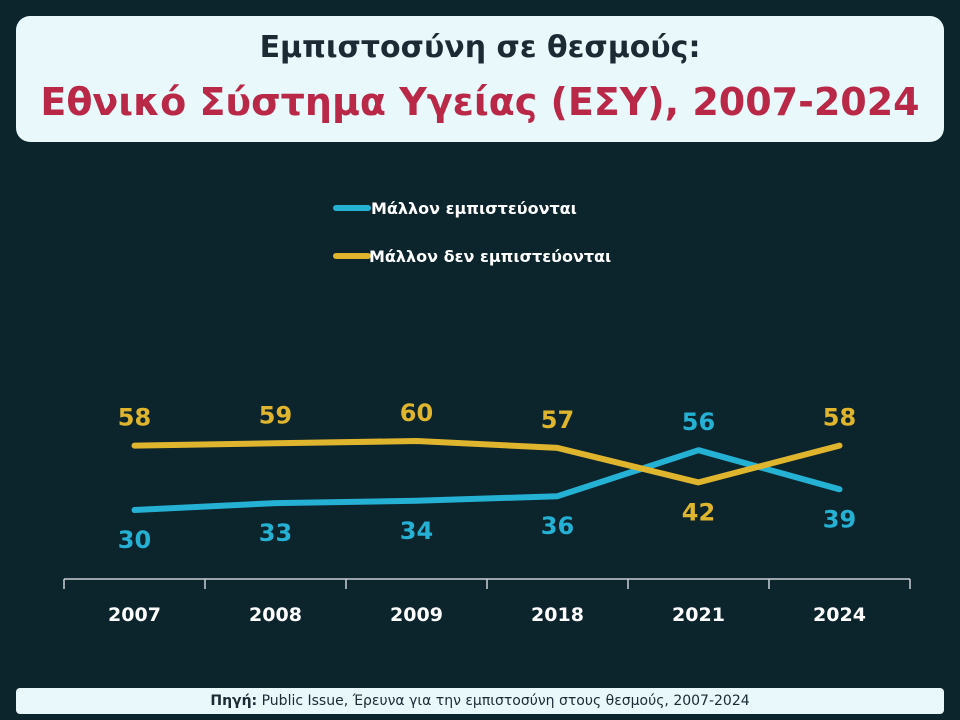 The height and width of the screenshot is (720, 960). What do you see at coordinates (487, 615) in the screenshot?
I see `x-axis-tick-labels: 2007 2008 2009 2018 2021 2024` at bounding box center [487, 615].